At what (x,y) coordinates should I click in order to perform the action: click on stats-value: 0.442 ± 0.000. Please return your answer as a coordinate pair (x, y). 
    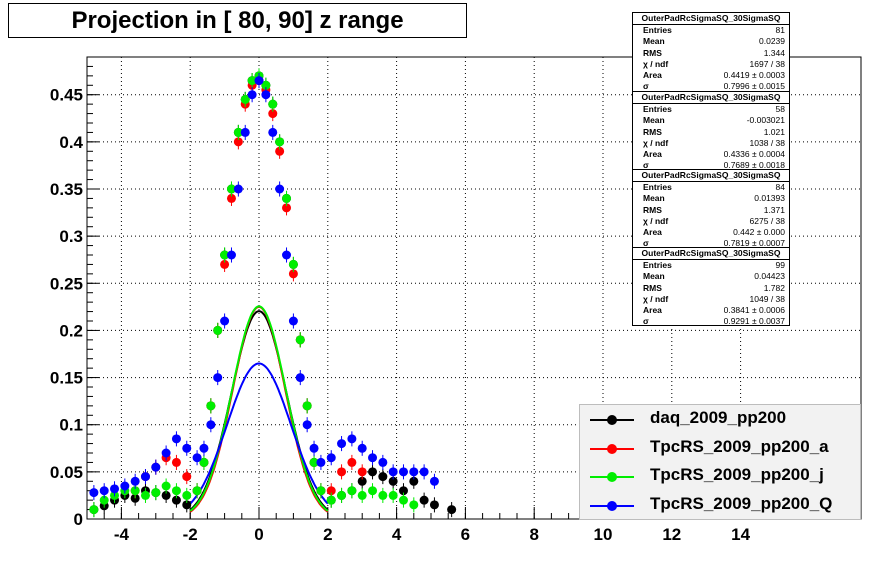
    Looking at the image, I should click on (759, 232).